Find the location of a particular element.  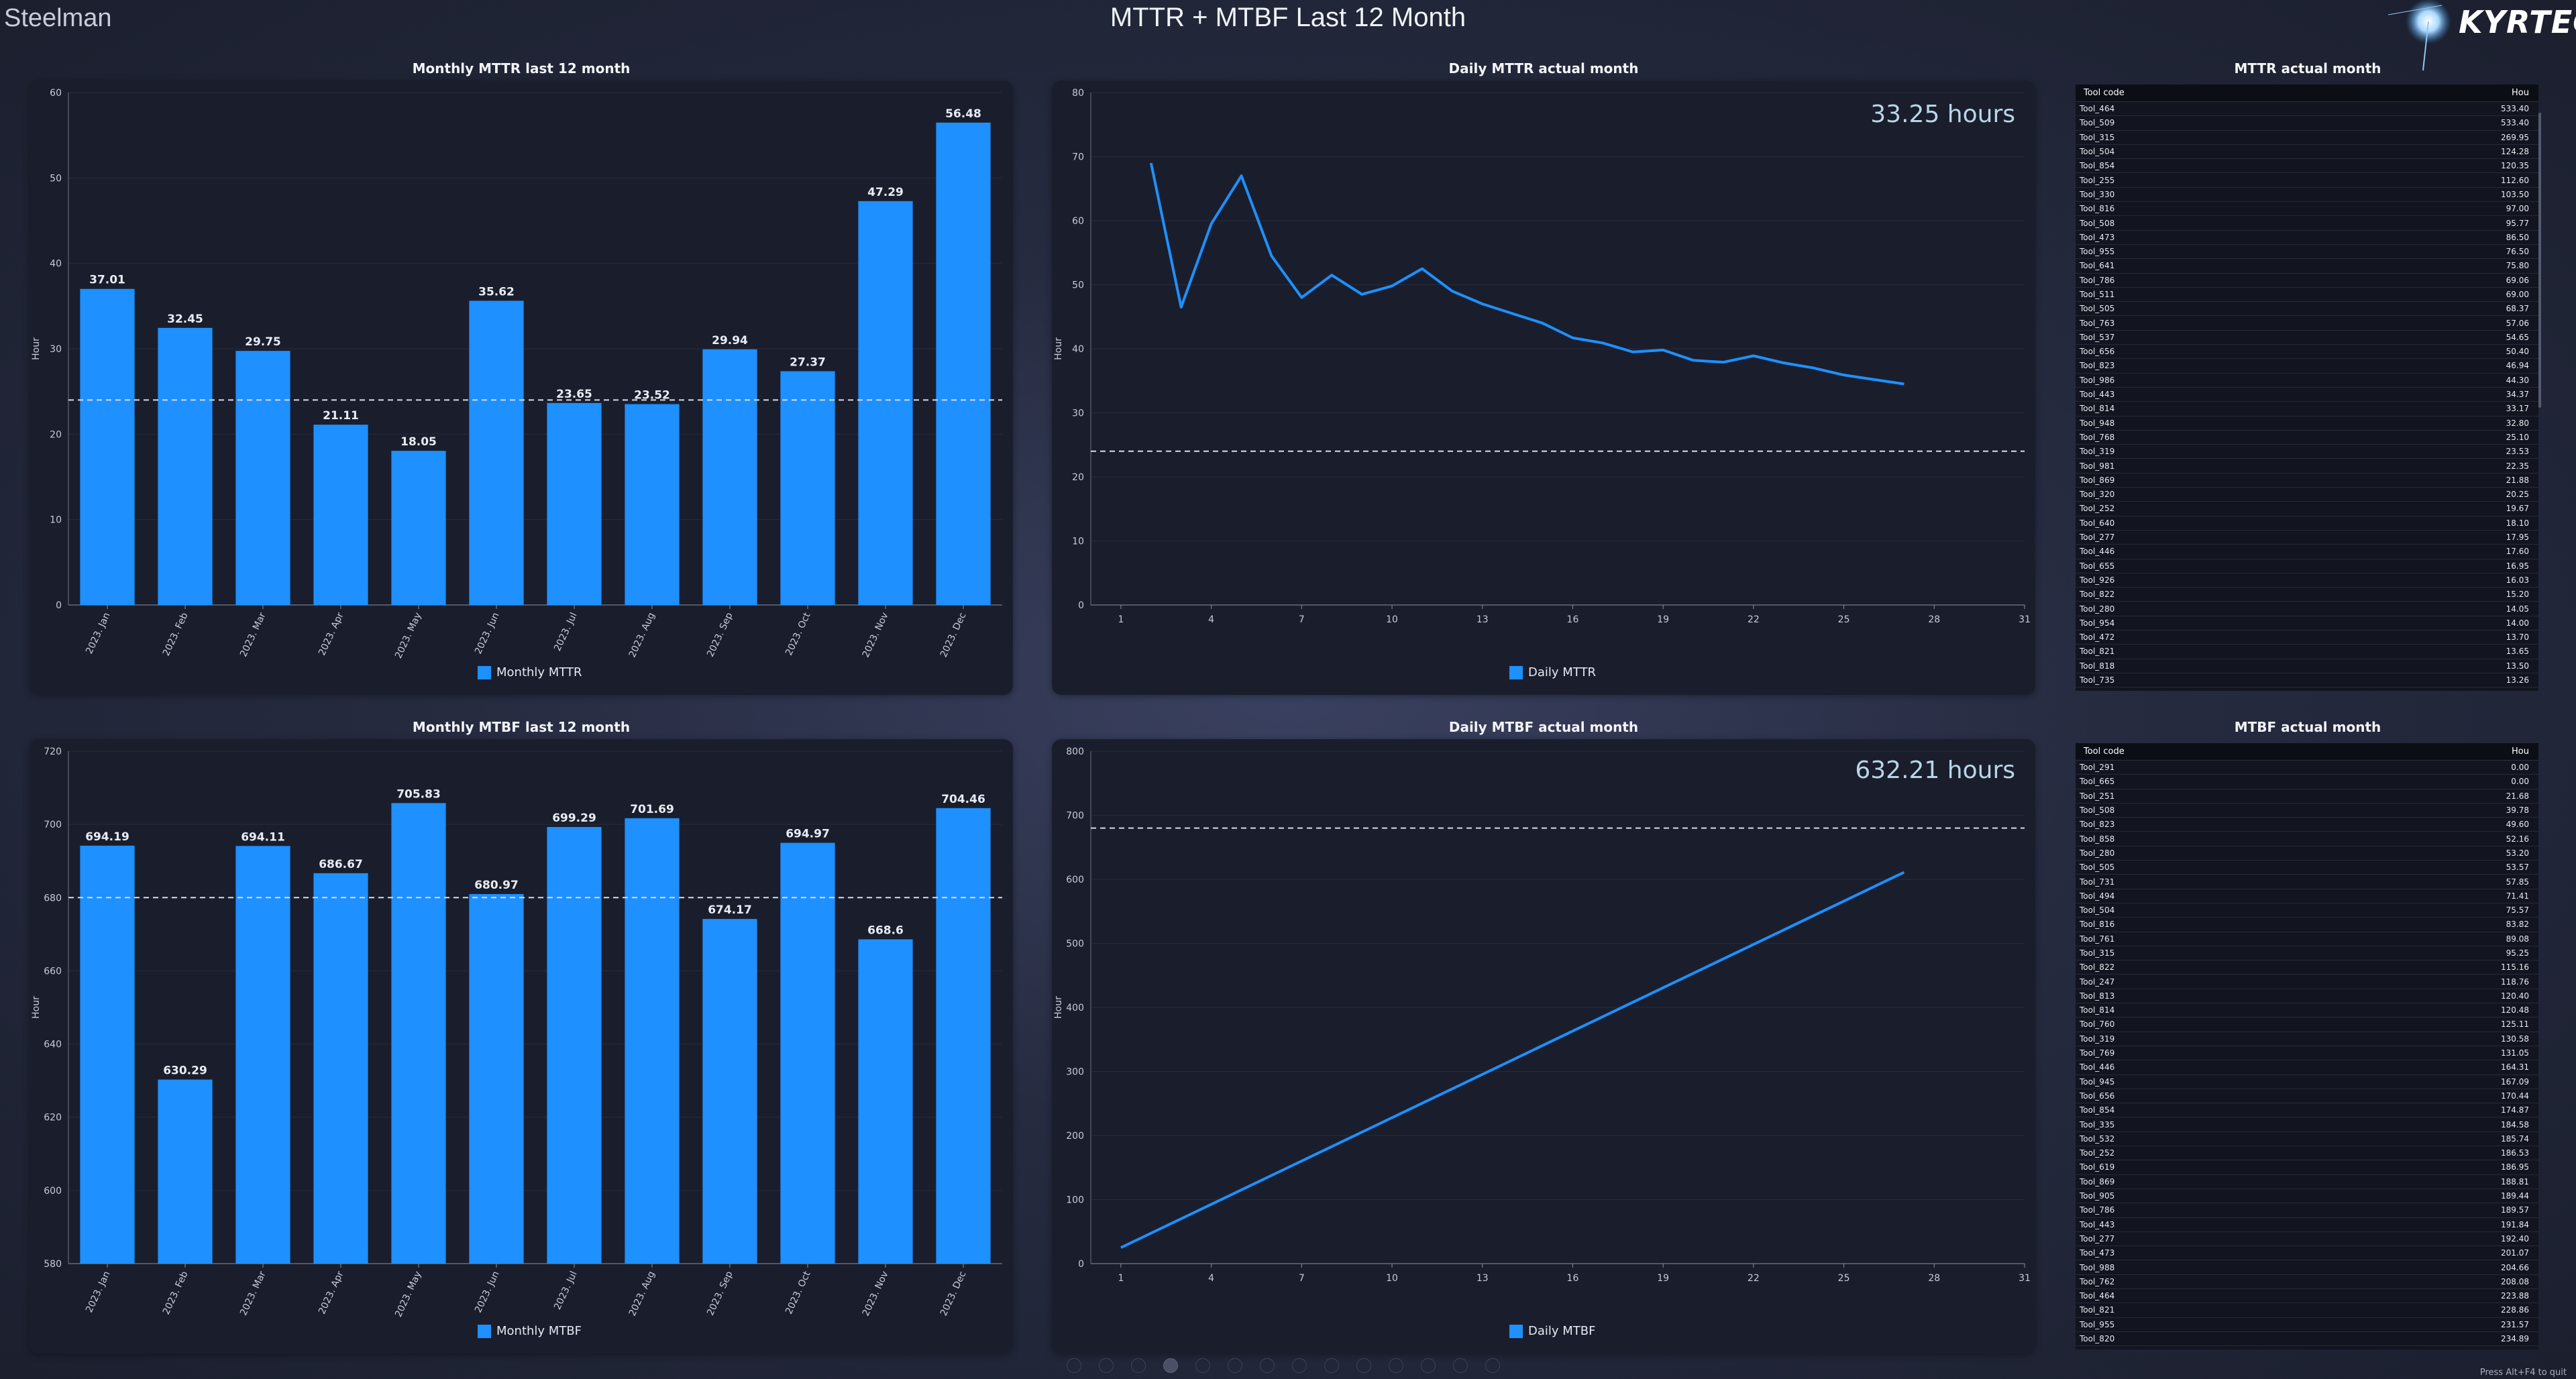

table-row: Tool_291 0.00 is located at coordinates (2307, 768).